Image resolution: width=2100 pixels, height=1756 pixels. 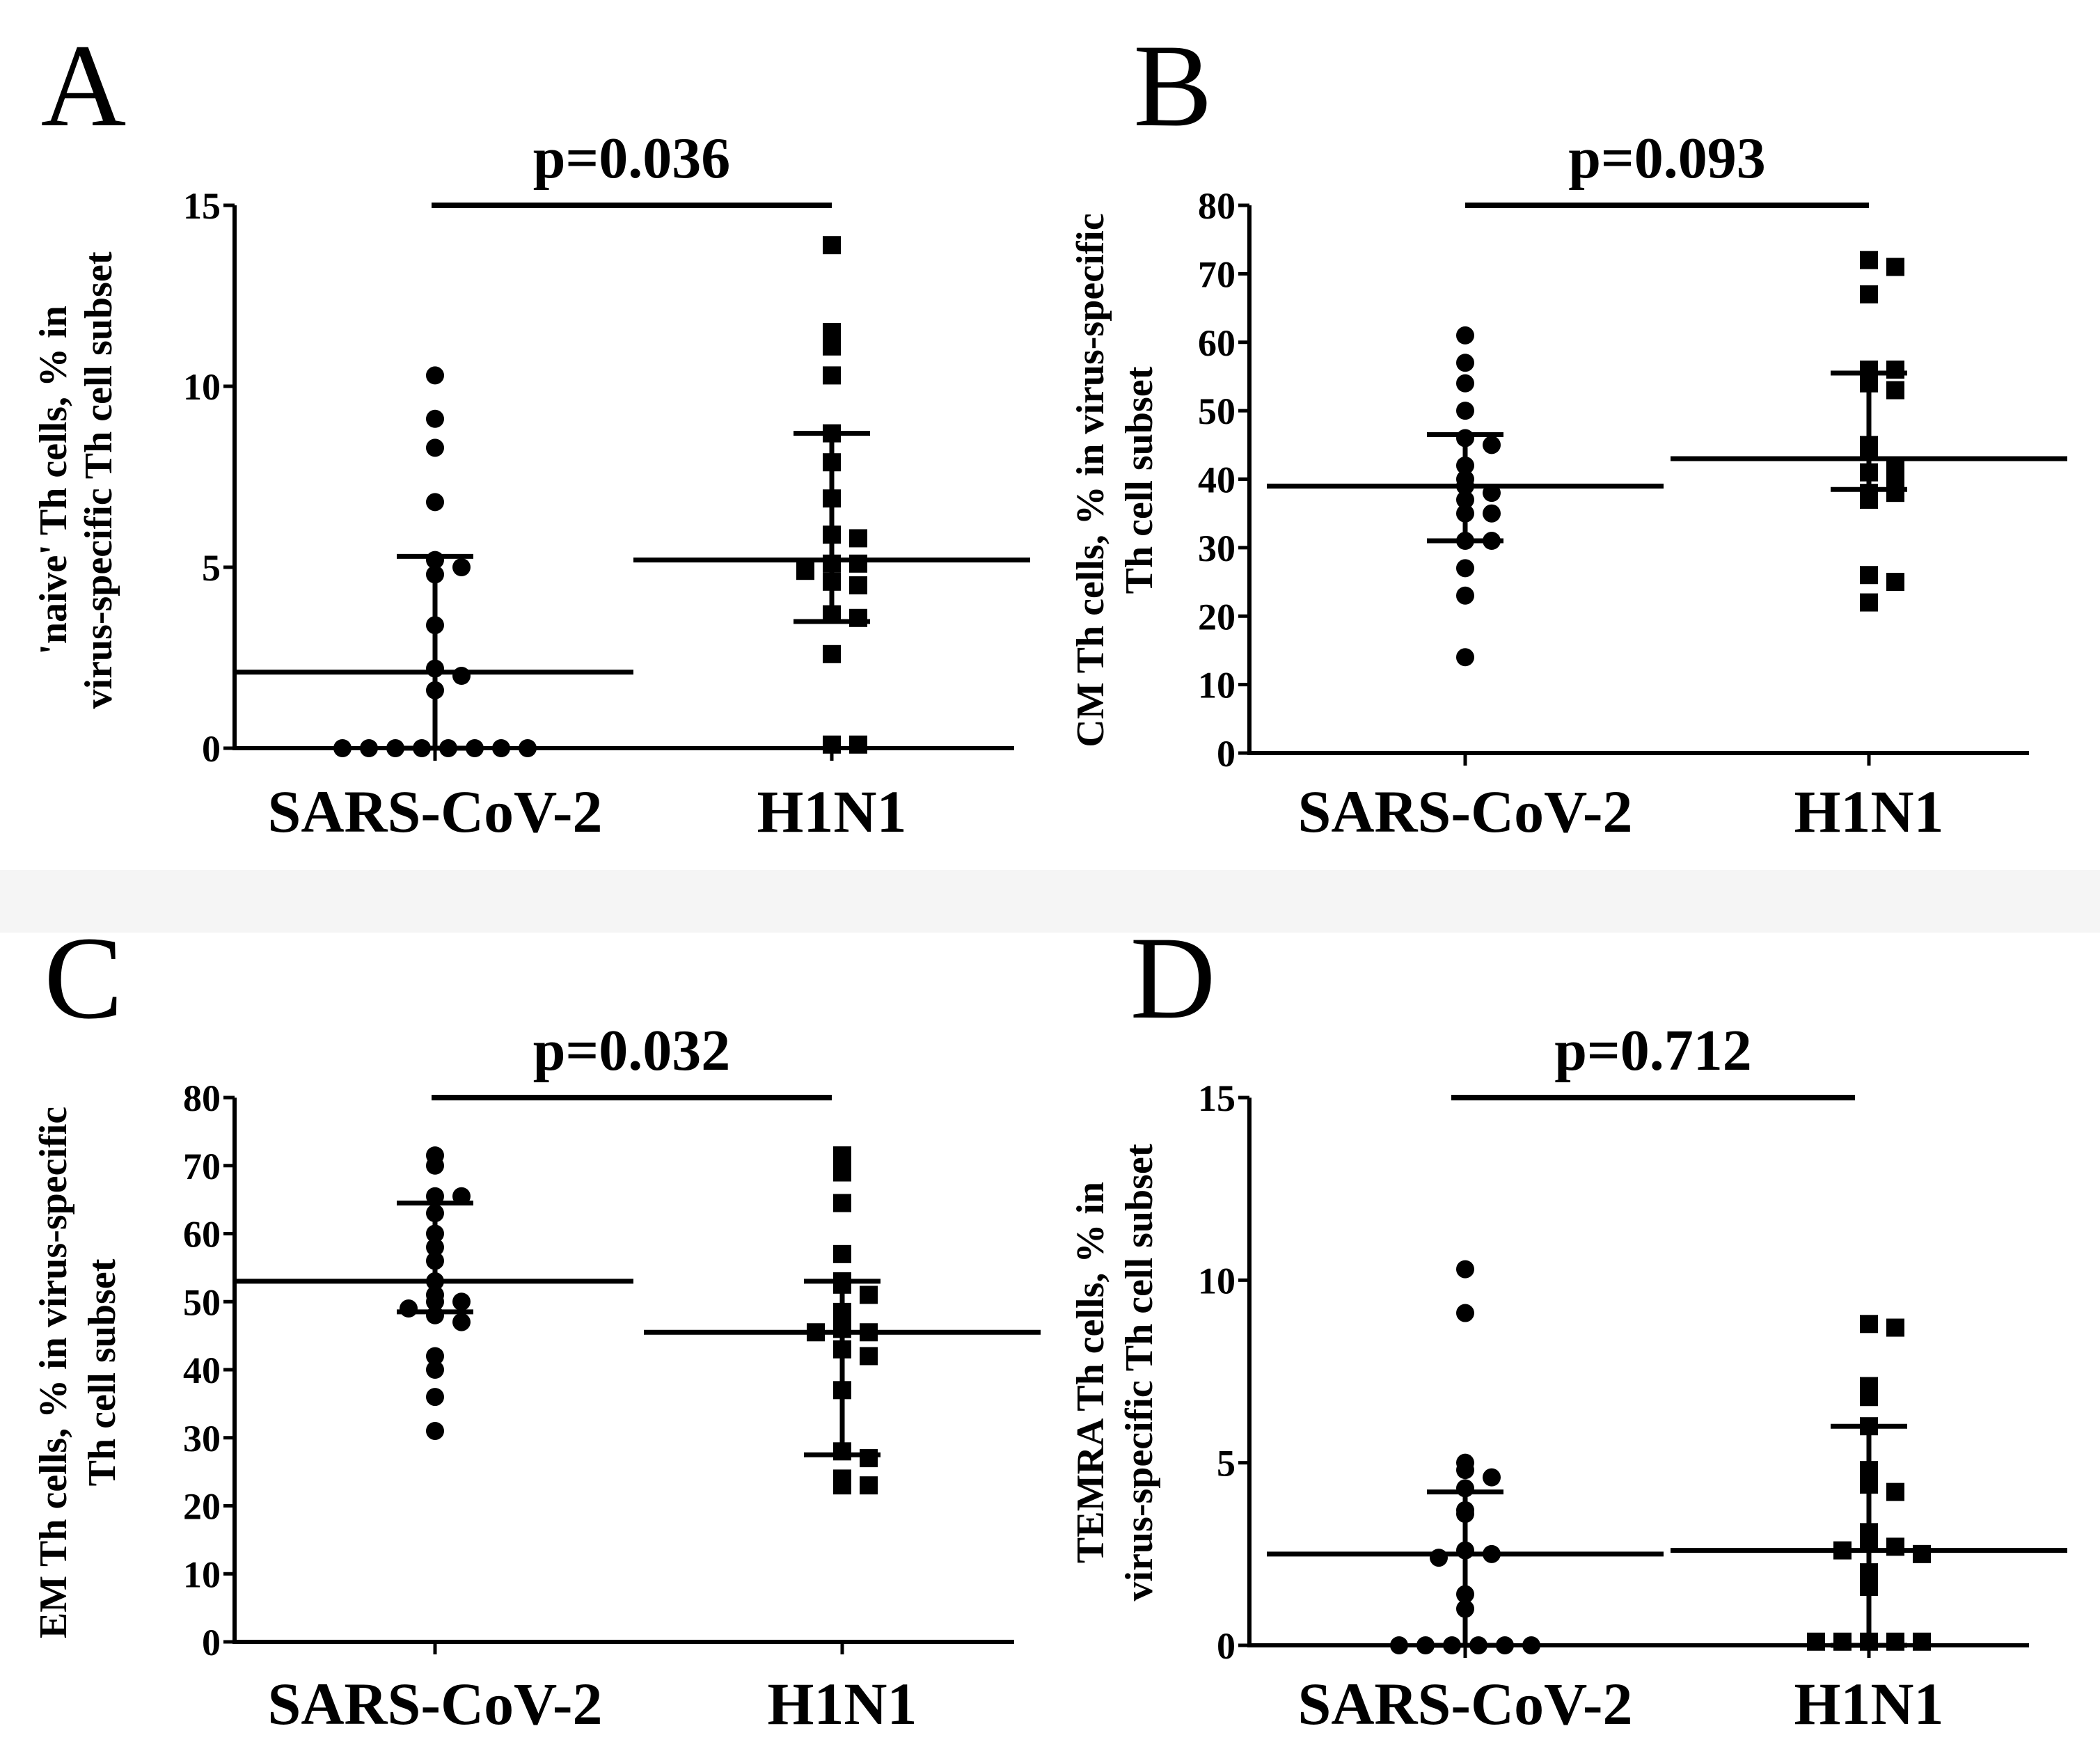 What do you see at coordinates (1173, 978) in the screenshot?
I see `panel-letter: D` at bounding box center [1173, 978].